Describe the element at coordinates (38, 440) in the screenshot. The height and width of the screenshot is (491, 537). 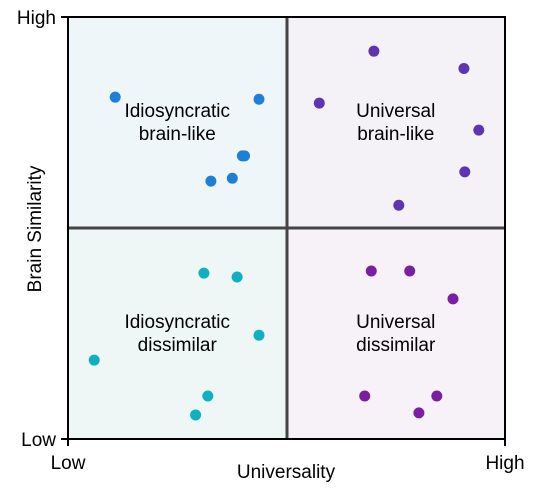
I see `y-tick-label-low: Low` at that location.